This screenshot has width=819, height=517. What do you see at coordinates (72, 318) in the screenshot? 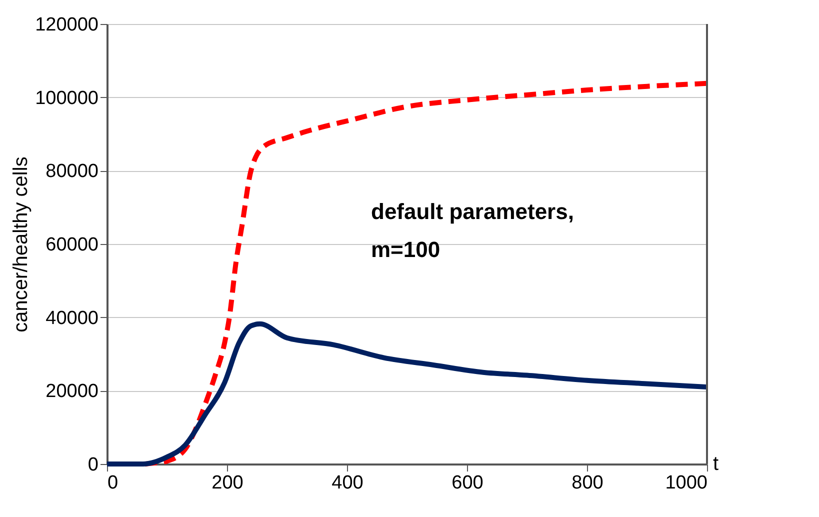
I see `y-tick-label: 40000` at bounding box center [72, 318].